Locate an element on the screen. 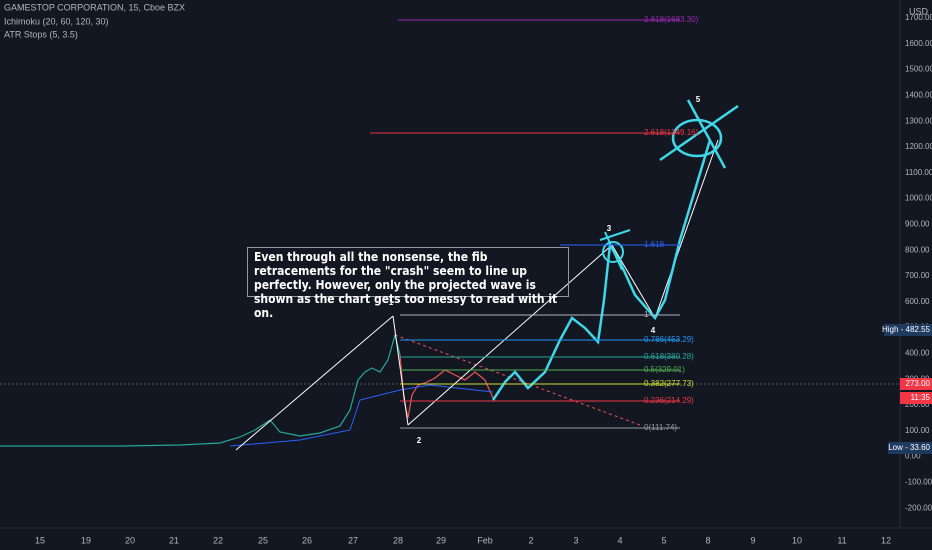  badge: 273.00 is located at coordinates (918, 383).